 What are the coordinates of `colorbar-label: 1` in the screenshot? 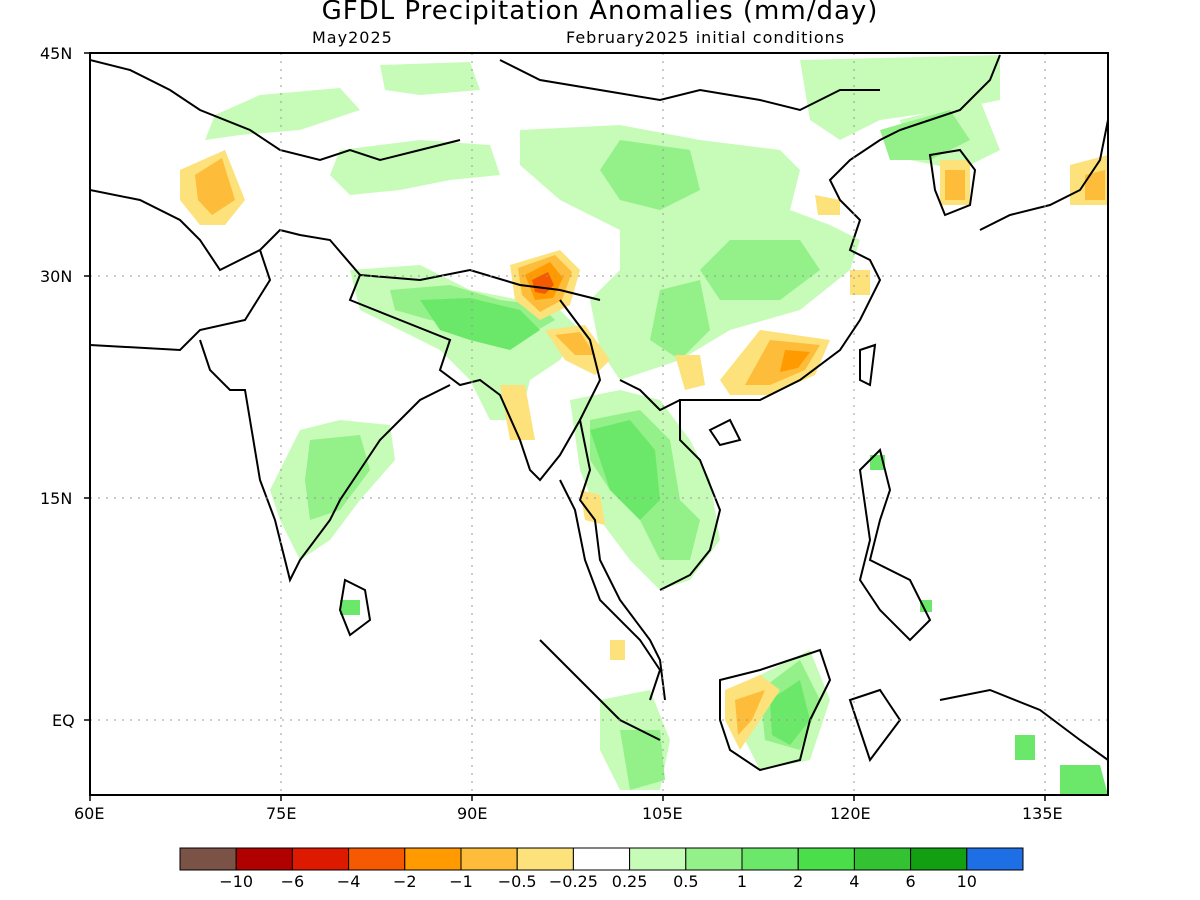 It's located at (742, 881).